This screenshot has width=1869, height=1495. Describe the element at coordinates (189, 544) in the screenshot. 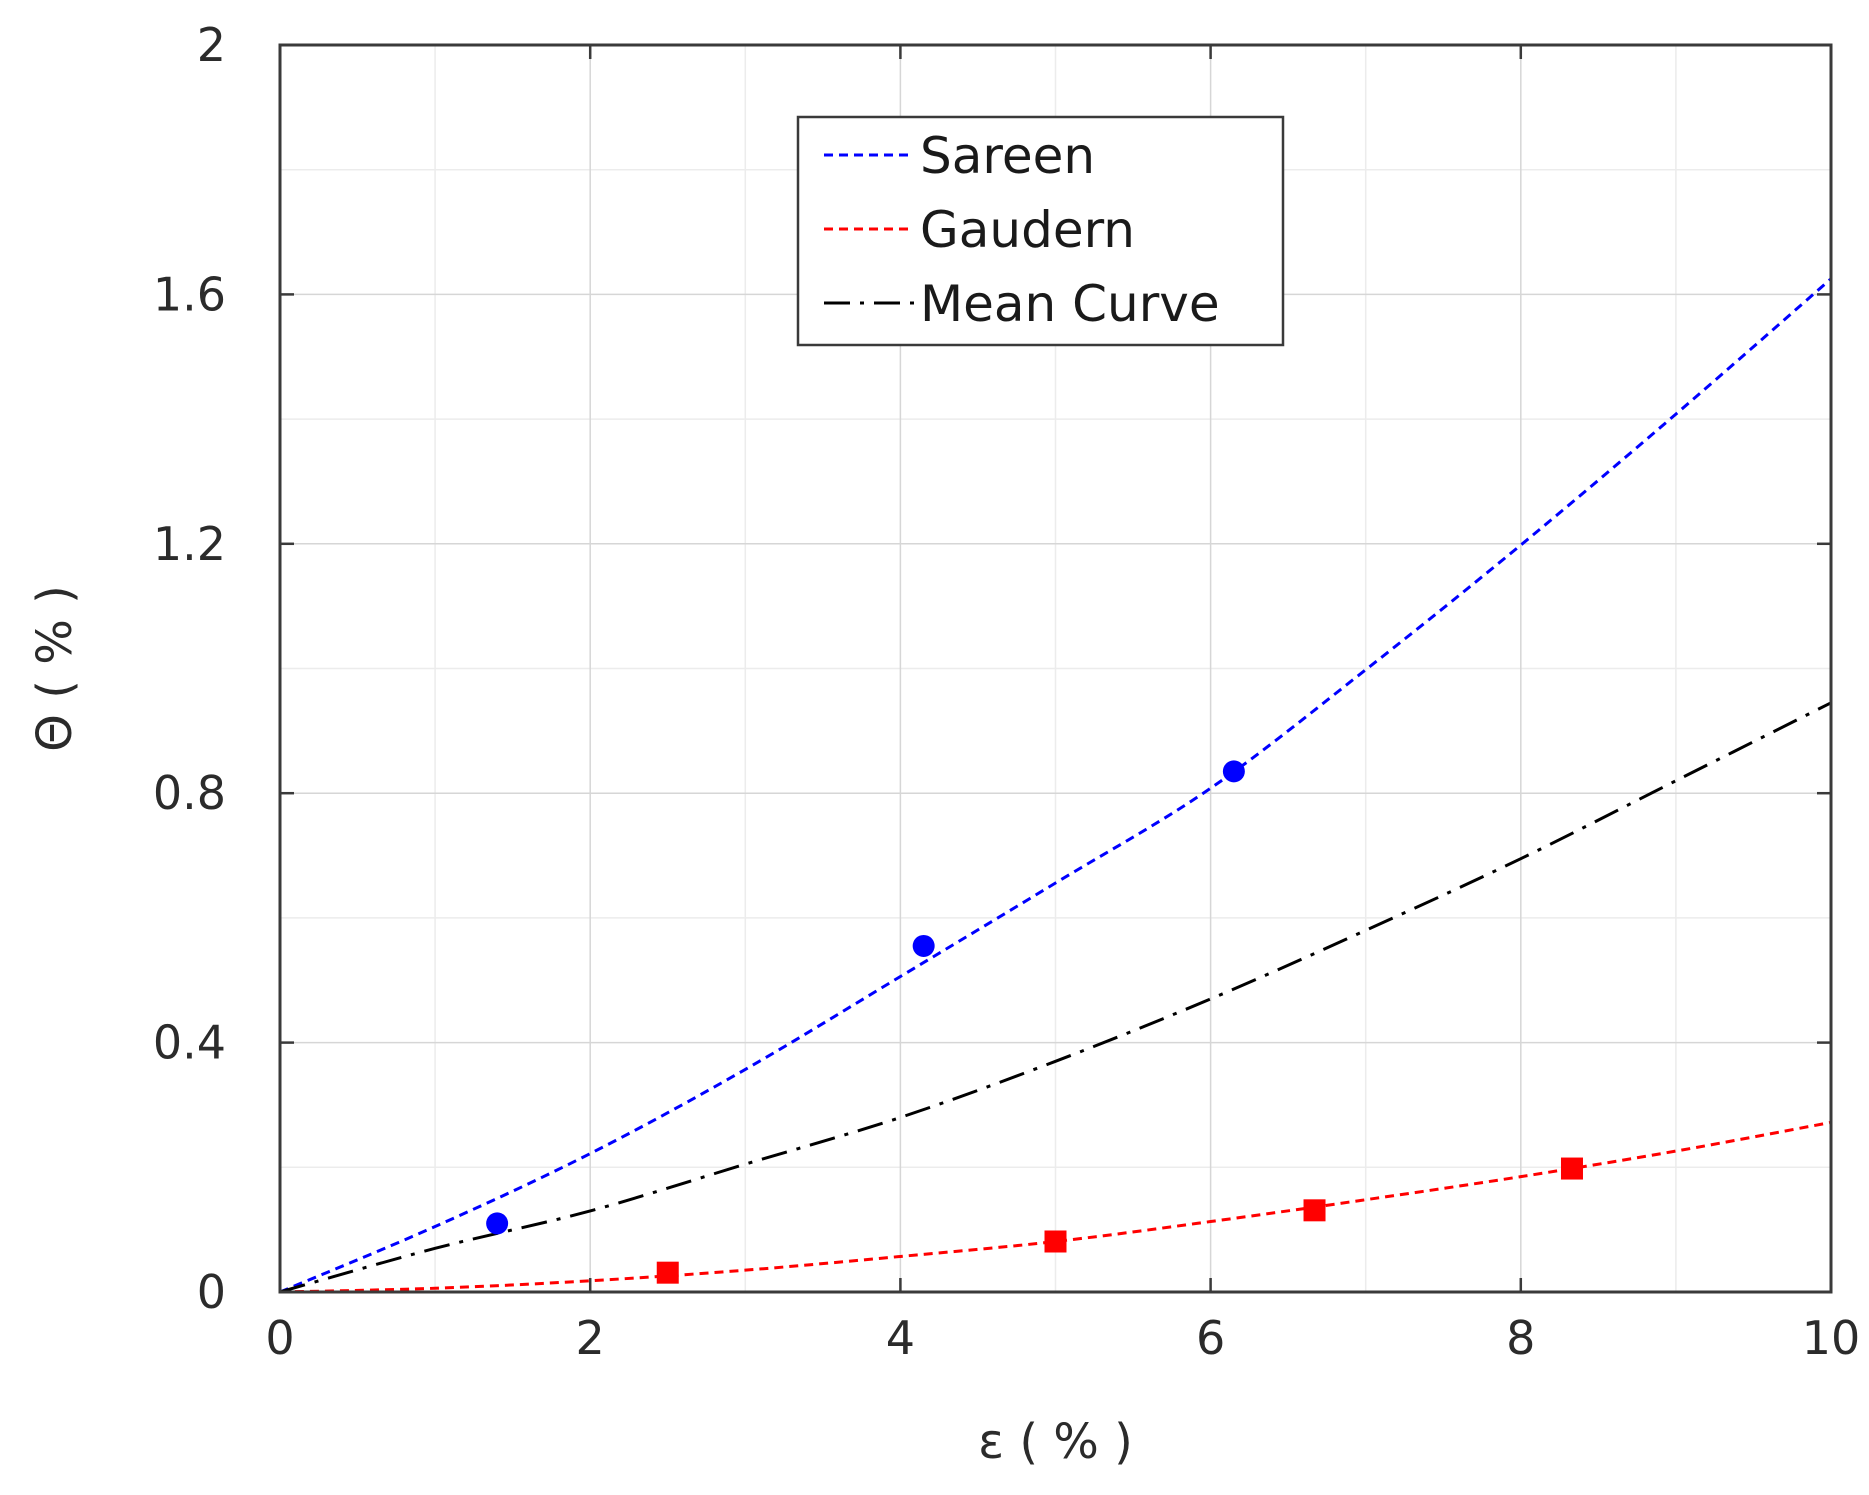

I see `y-tick-label: 1.2` at that location.